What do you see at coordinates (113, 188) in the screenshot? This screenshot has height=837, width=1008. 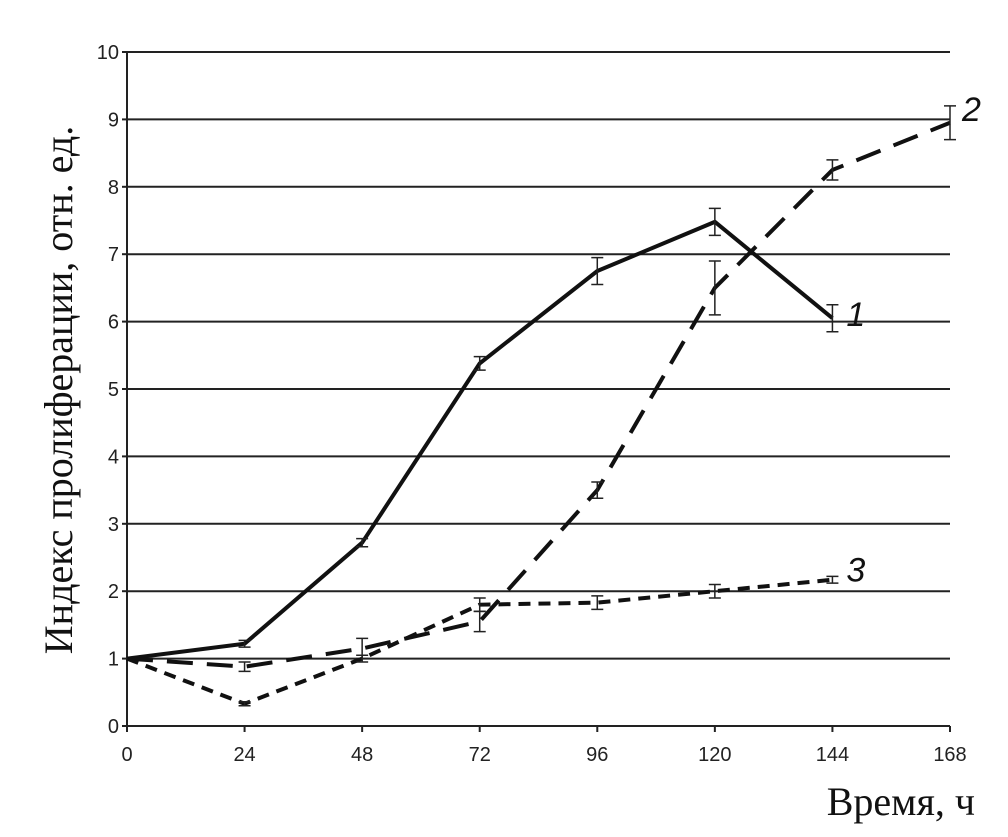 I see `y-tick-label: 8` at bounding box center [113, 188].